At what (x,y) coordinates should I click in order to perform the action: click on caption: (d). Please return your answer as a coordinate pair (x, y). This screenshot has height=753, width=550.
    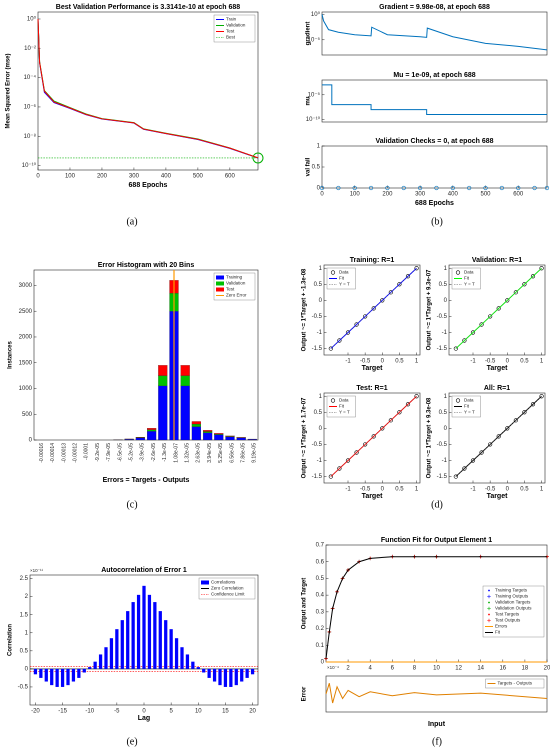
    Looking at the image, I should click on (437, 504).